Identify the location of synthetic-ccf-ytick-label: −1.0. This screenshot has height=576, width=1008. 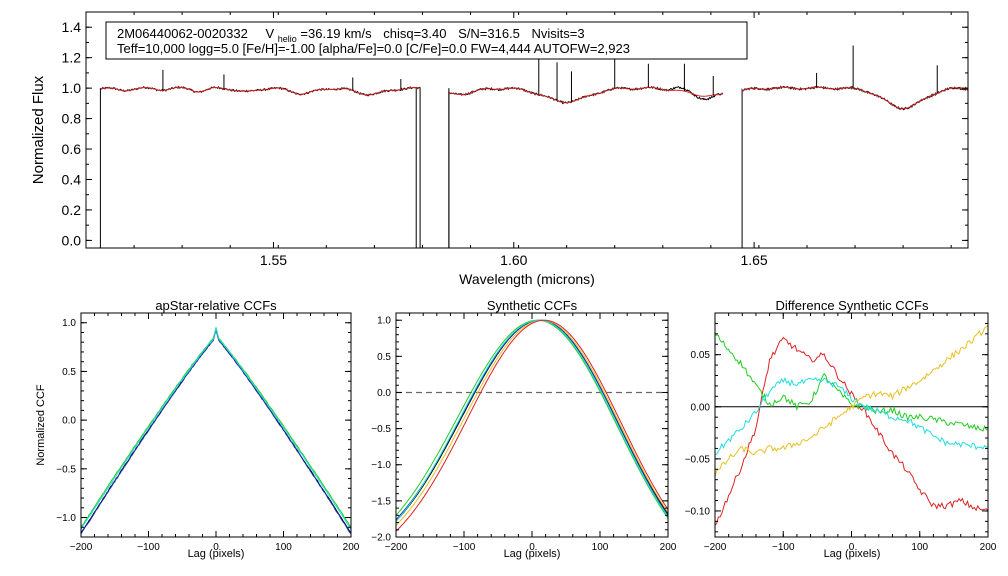
(381, 465).